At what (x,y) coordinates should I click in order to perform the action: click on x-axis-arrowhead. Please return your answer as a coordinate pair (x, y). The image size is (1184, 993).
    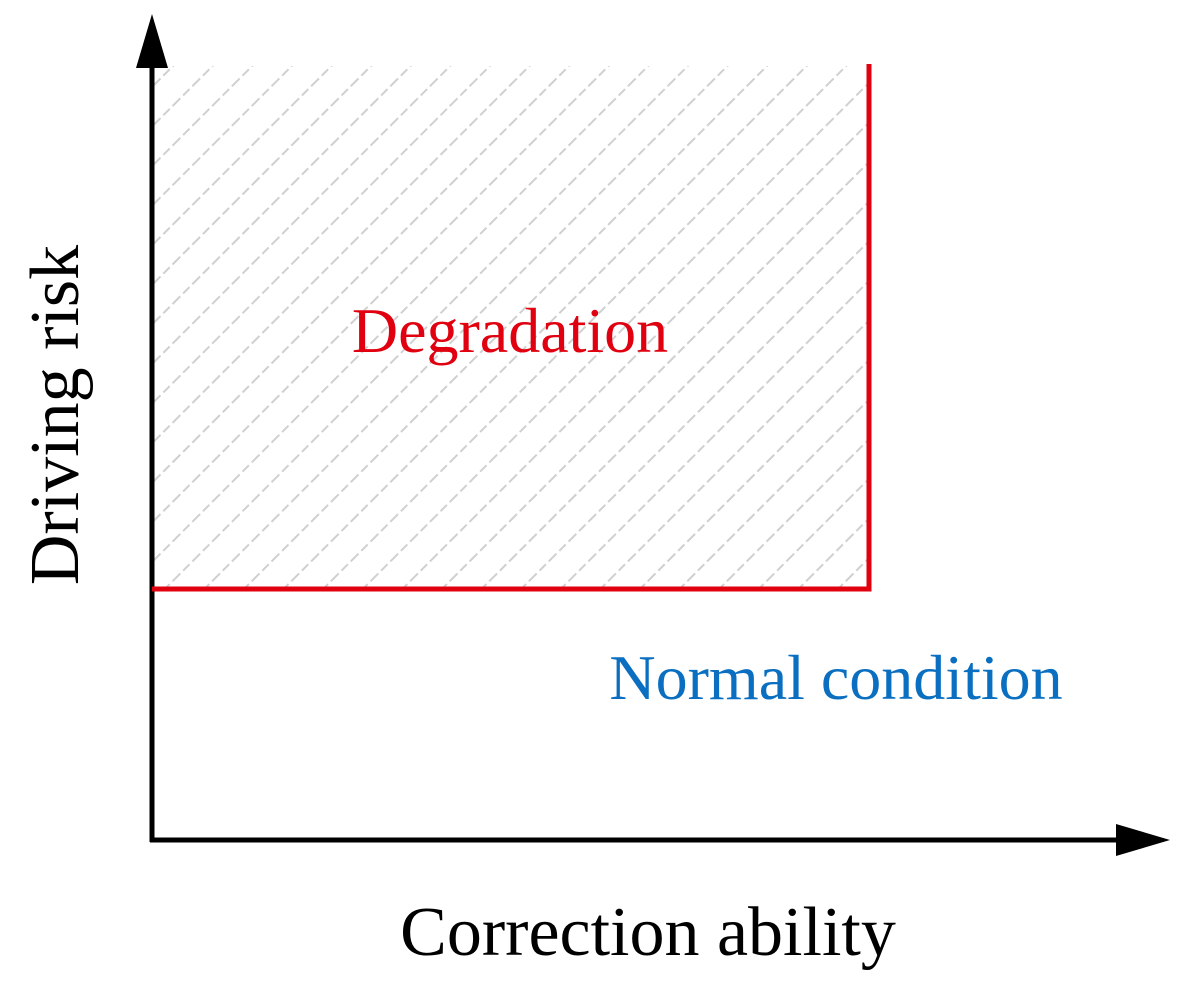
    Looking at the image, I should click on (1143, 840).